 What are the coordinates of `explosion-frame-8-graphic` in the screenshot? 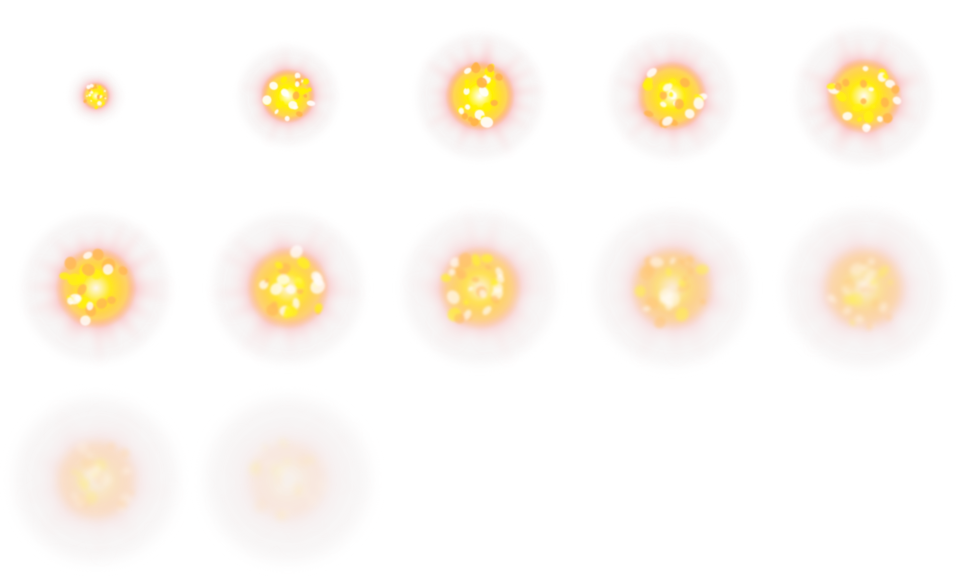 It's located at (480, 287).